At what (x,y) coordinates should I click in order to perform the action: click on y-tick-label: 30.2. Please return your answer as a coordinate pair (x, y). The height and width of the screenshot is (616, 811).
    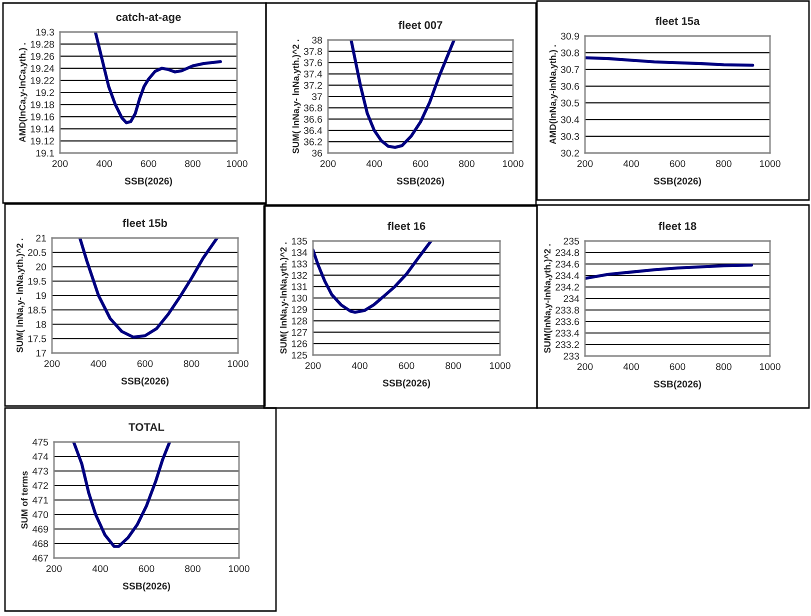
    Looking at the image, I should click on (569, 153).